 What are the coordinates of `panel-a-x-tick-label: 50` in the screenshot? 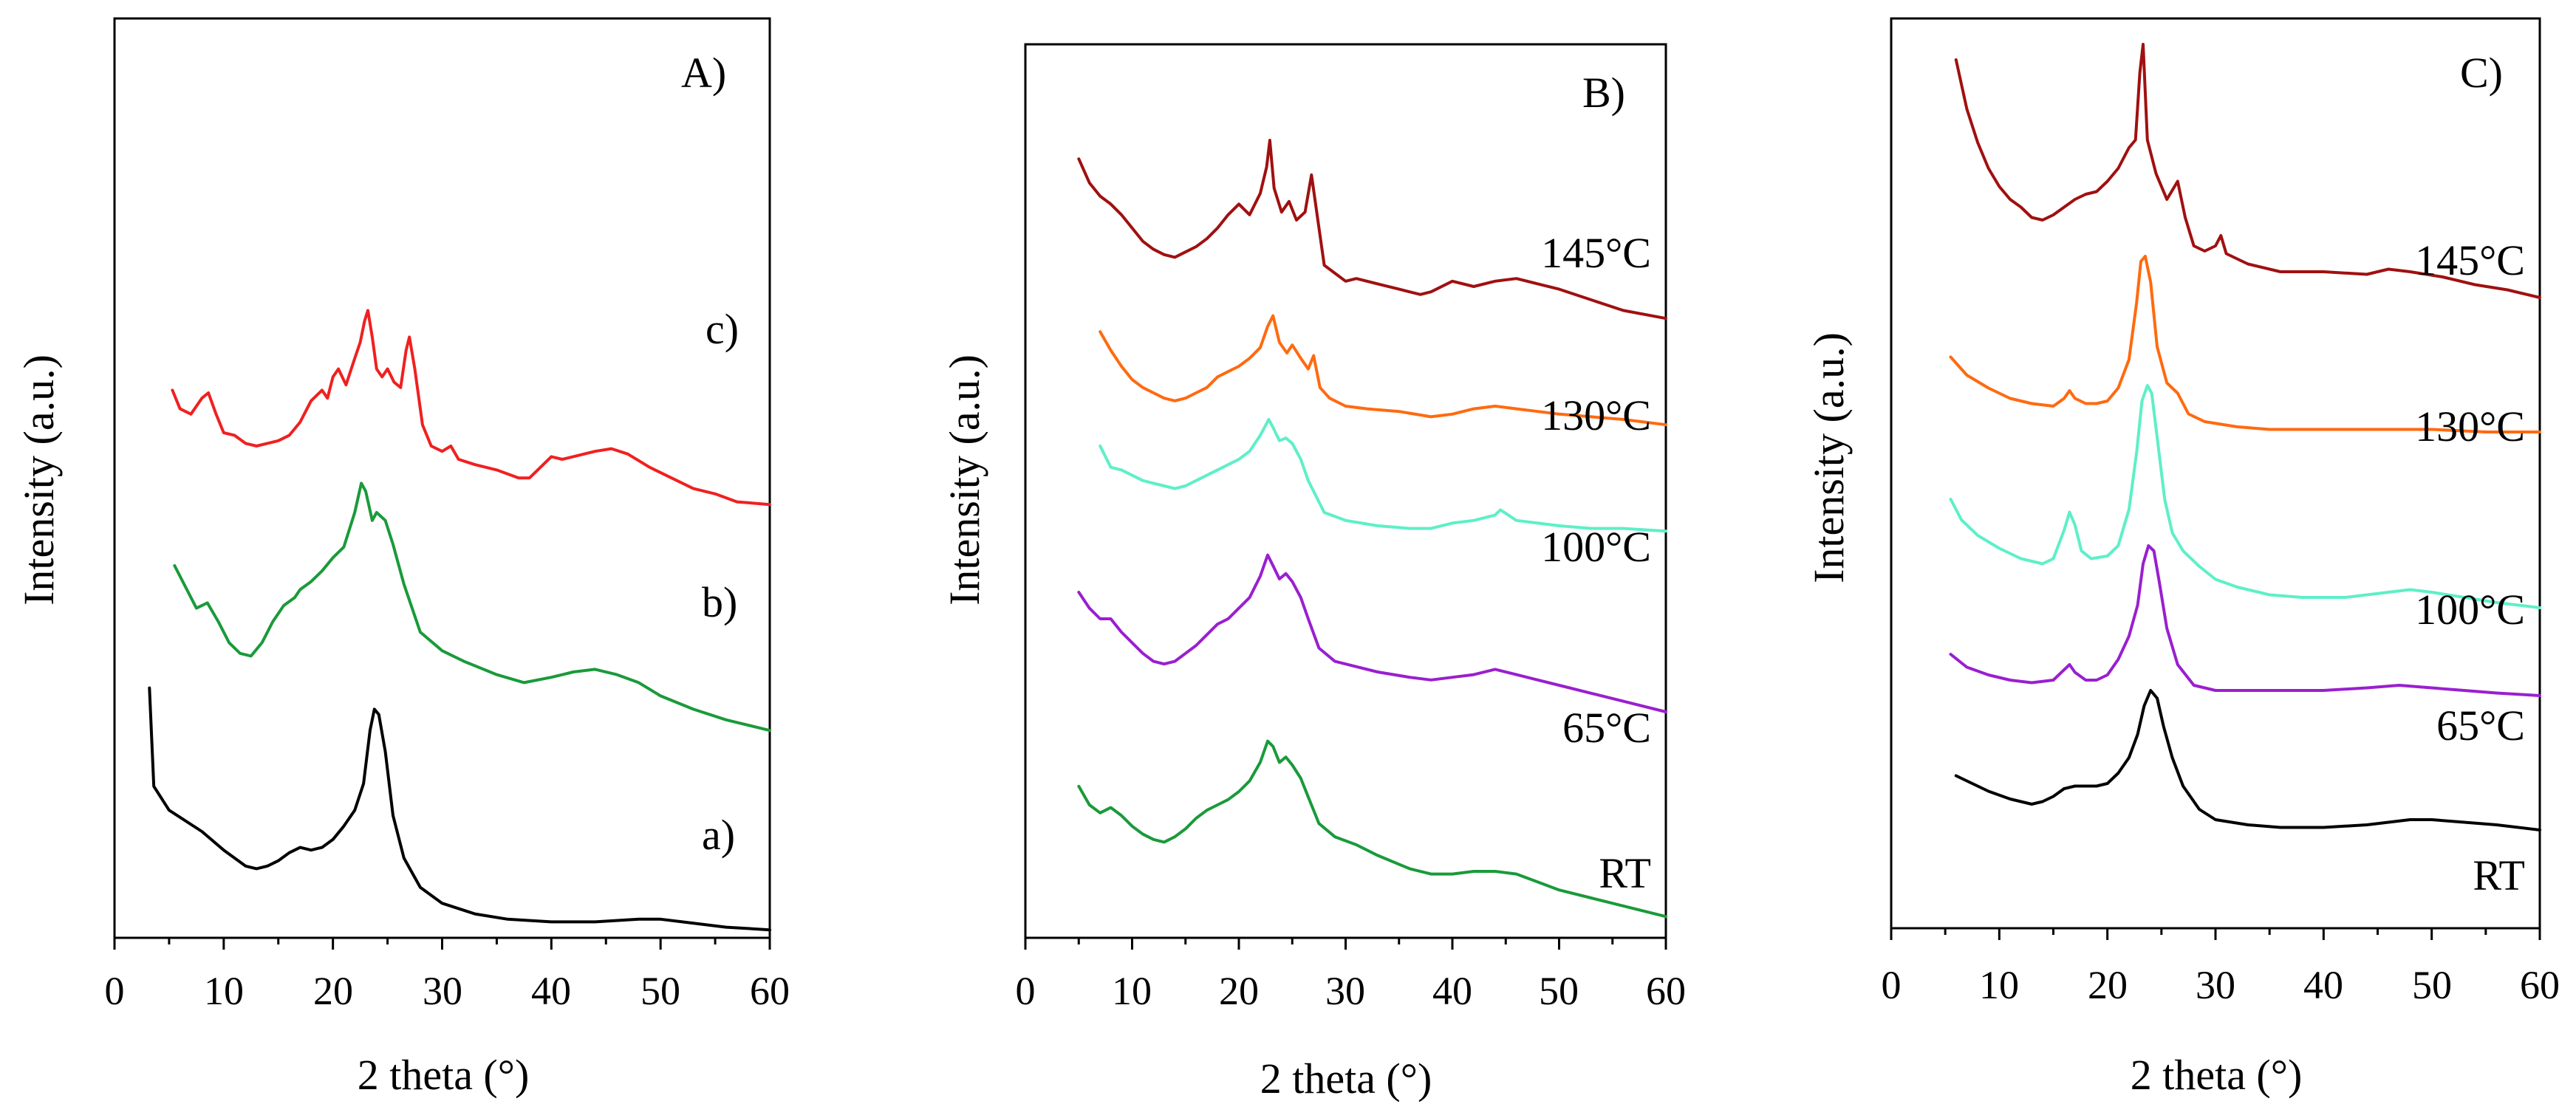 It's located at (660, 991).